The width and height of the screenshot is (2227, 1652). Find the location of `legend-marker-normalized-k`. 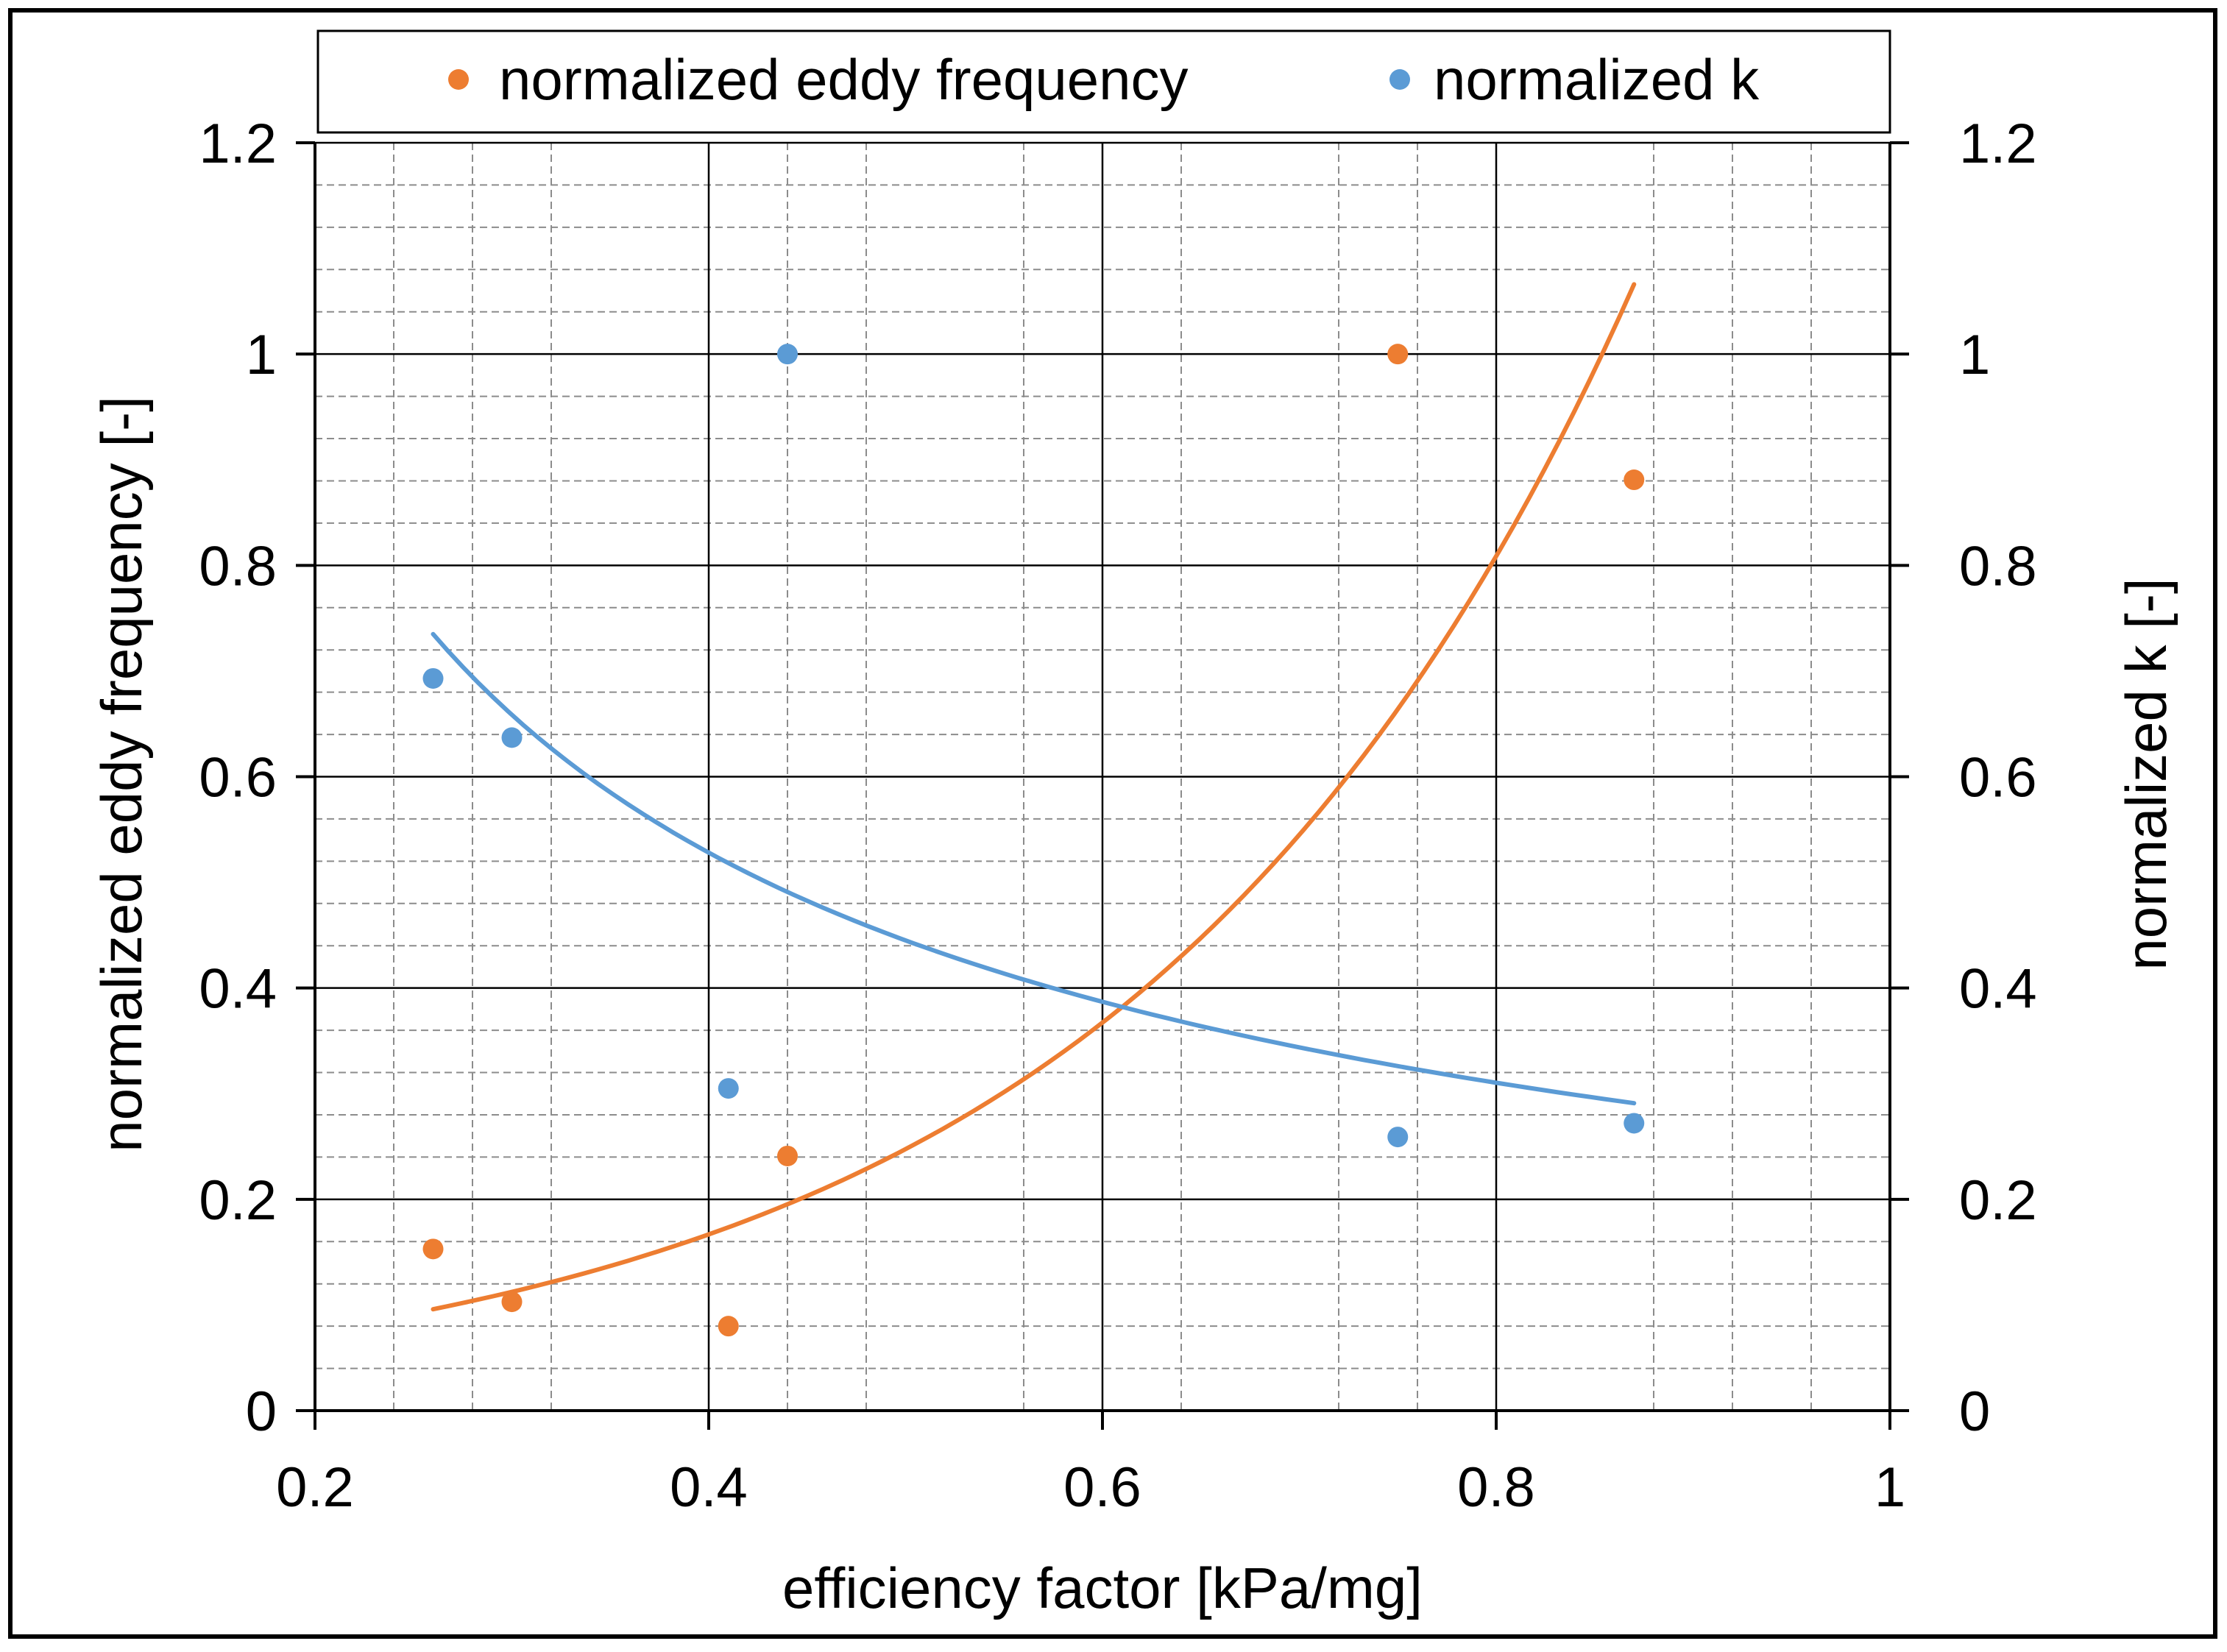

legend-marker-normalized-k is located at coordinates (1399, 79).